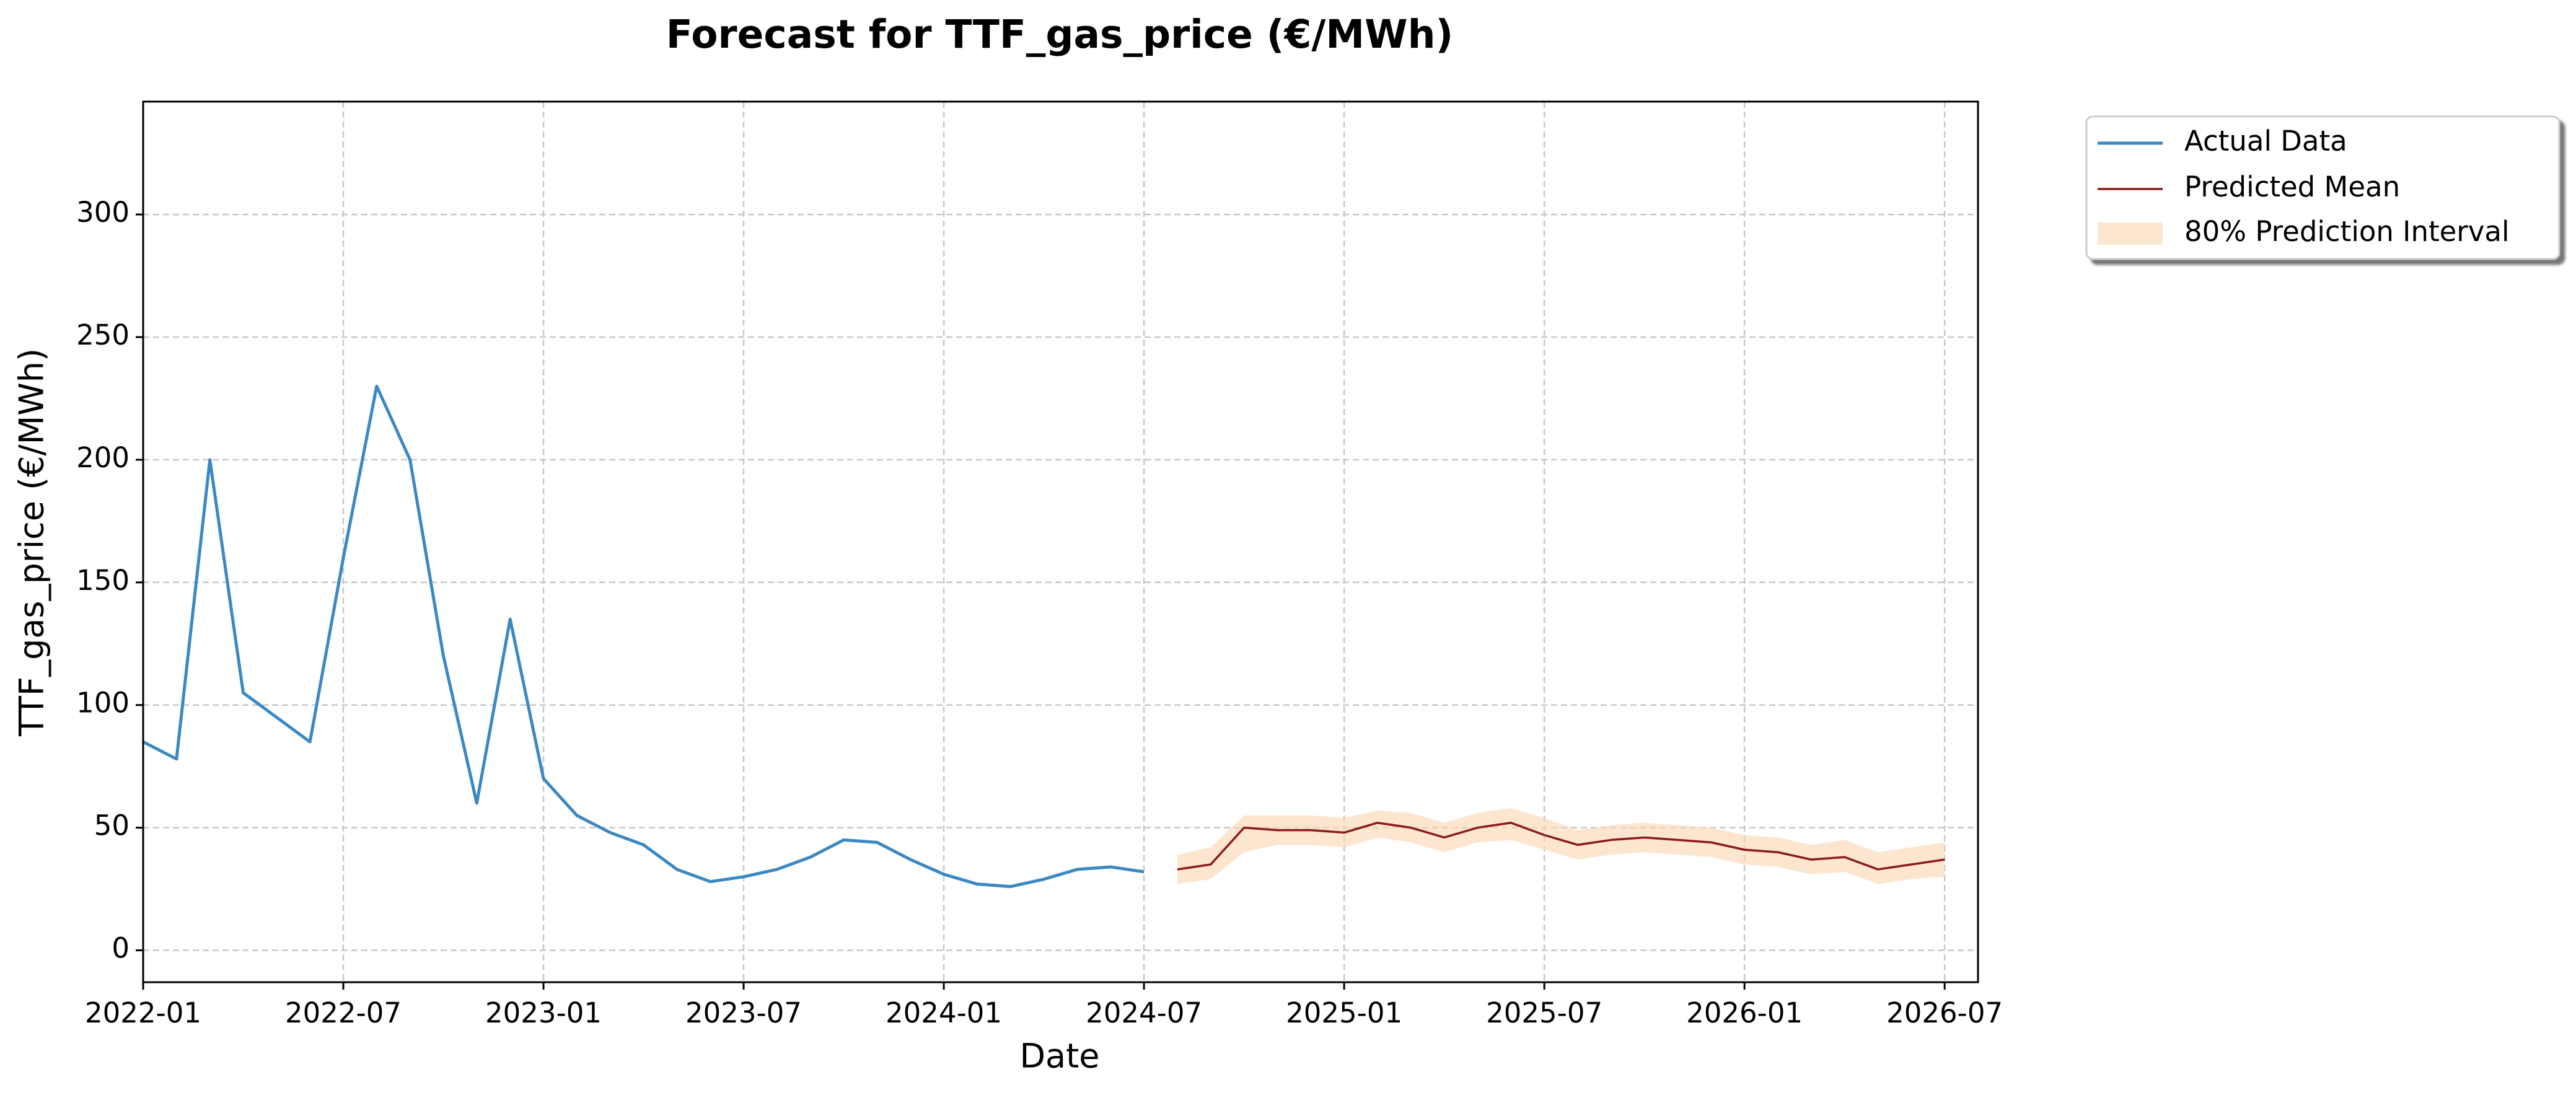 The image size is (2576, 1095). I want to click on prediction-band, so click(1561, 845).